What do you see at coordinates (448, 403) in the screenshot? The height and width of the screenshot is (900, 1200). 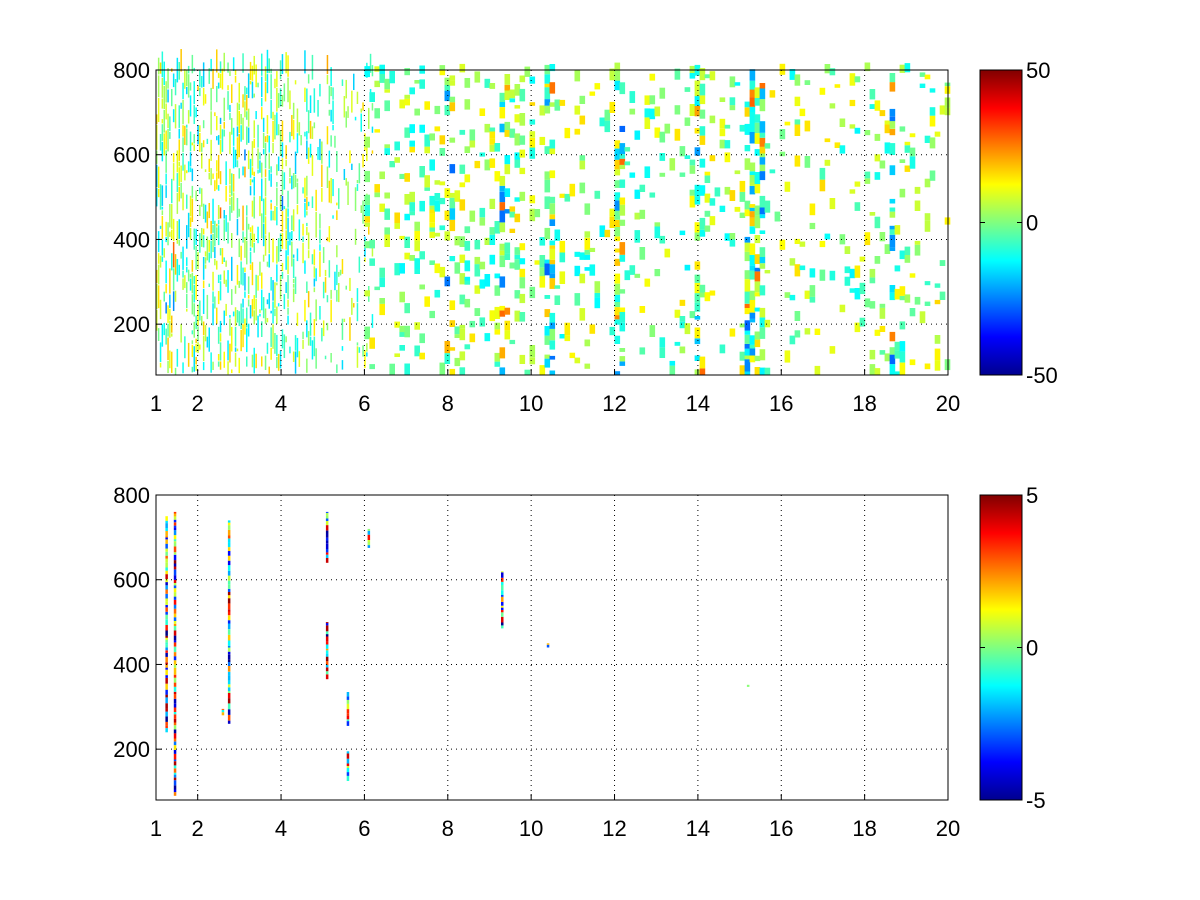 I see `x-tick-label: 8` at bounding box center [448, 403].